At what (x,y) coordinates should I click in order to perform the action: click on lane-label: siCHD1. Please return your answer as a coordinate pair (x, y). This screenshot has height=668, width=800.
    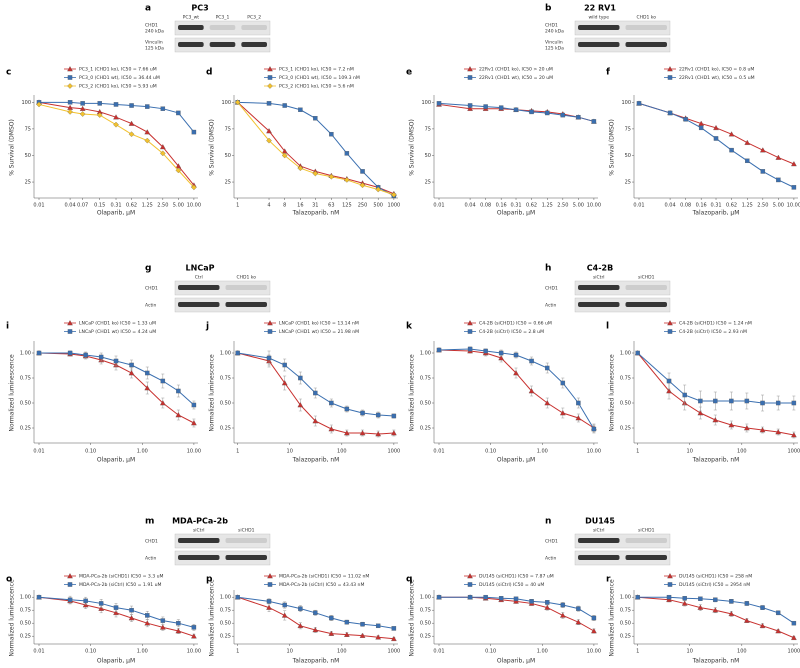
    Looking at the image, I should click on (246, 531).